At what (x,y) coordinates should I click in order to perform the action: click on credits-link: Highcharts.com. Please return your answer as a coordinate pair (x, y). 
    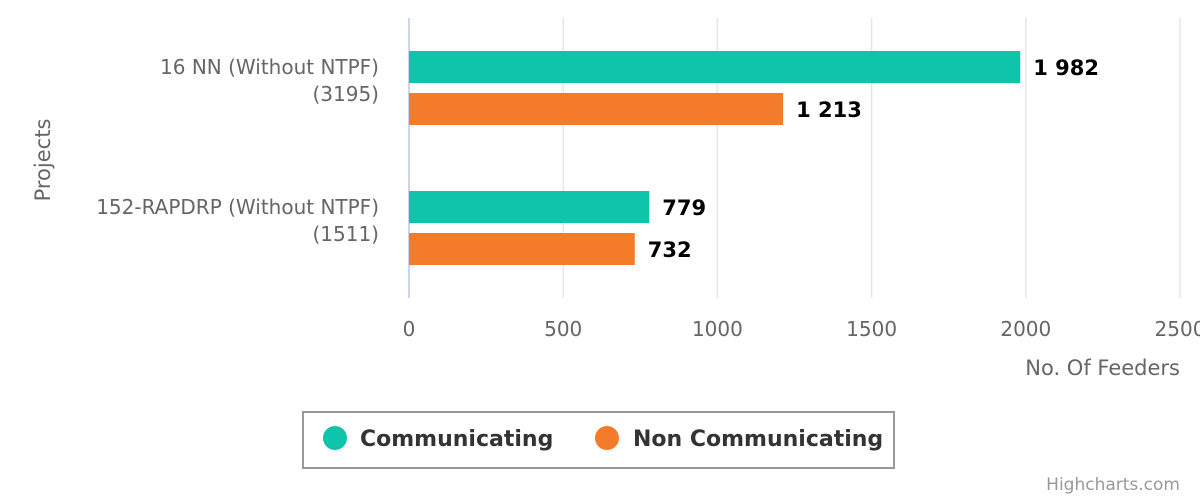
    Looking at the image, I should click on (1113, 485).